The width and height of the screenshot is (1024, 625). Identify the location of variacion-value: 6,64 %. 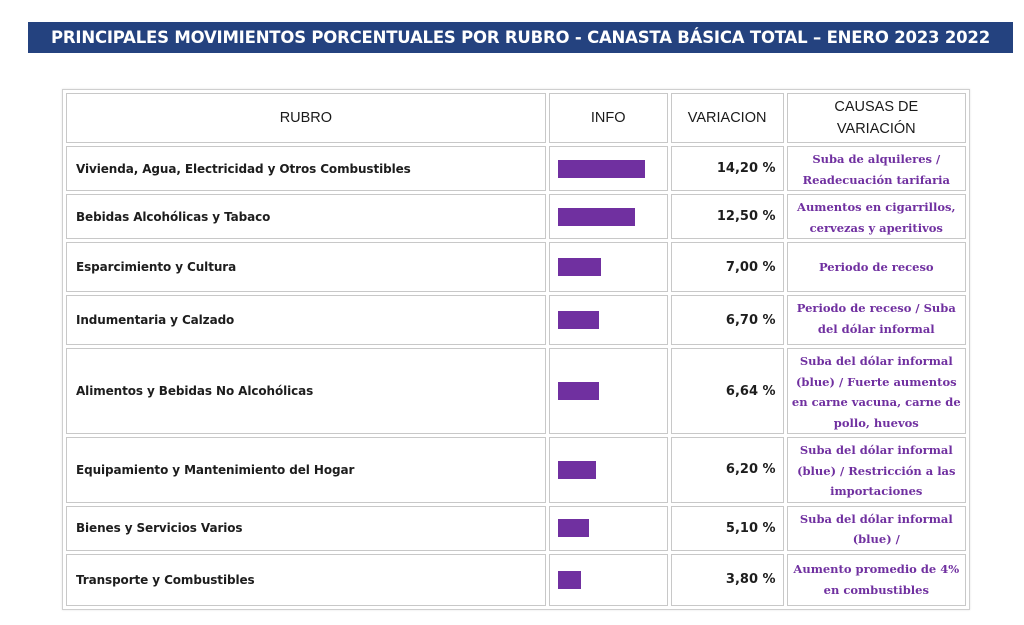
(727, 391).